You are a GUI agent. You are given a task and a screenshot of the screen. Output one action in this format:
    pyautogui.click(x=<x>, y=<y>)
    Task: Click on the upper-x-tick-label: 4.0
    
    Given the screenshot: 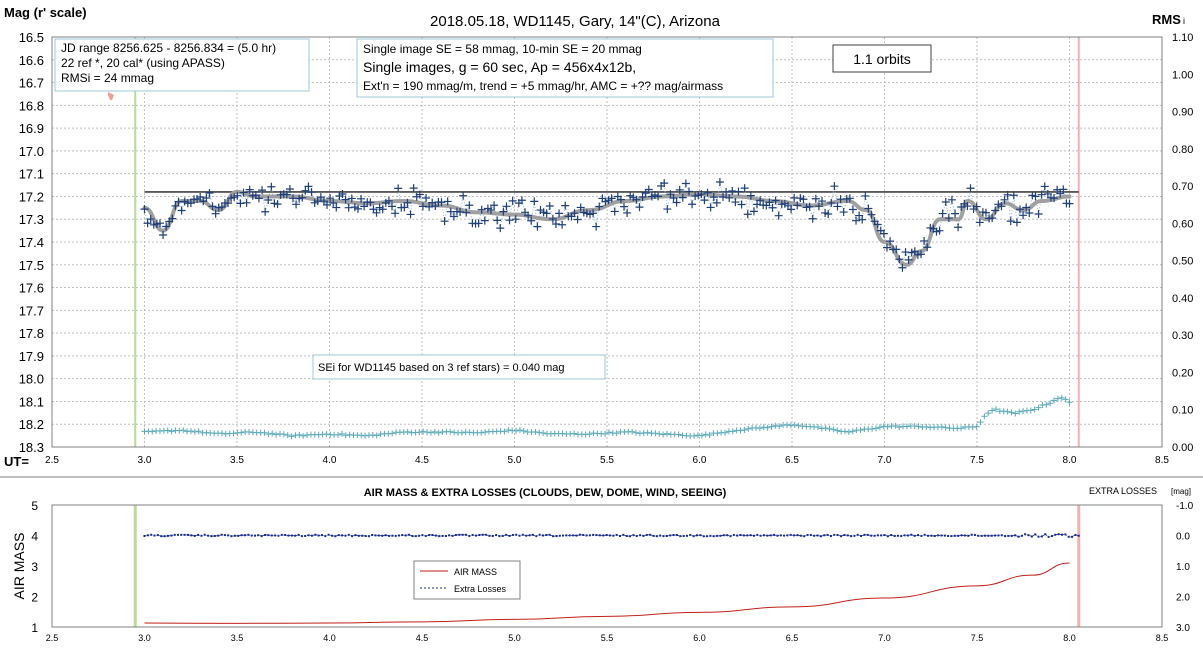 What is the action you would take?
    pyautogui.click(x=330, y=460)
    